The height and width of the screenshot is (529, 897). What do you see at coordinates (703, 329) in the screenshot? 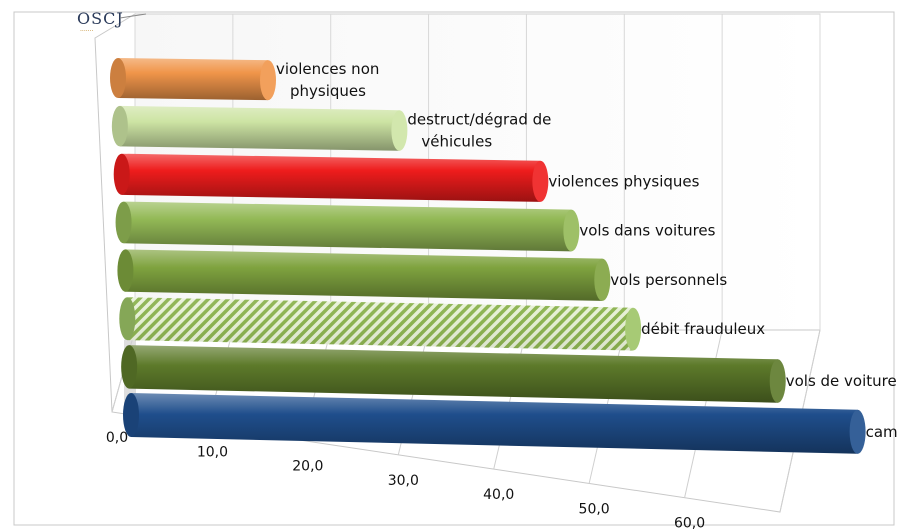
I see `bar-label: débit frauduleux` at bounding box center [703, 329].